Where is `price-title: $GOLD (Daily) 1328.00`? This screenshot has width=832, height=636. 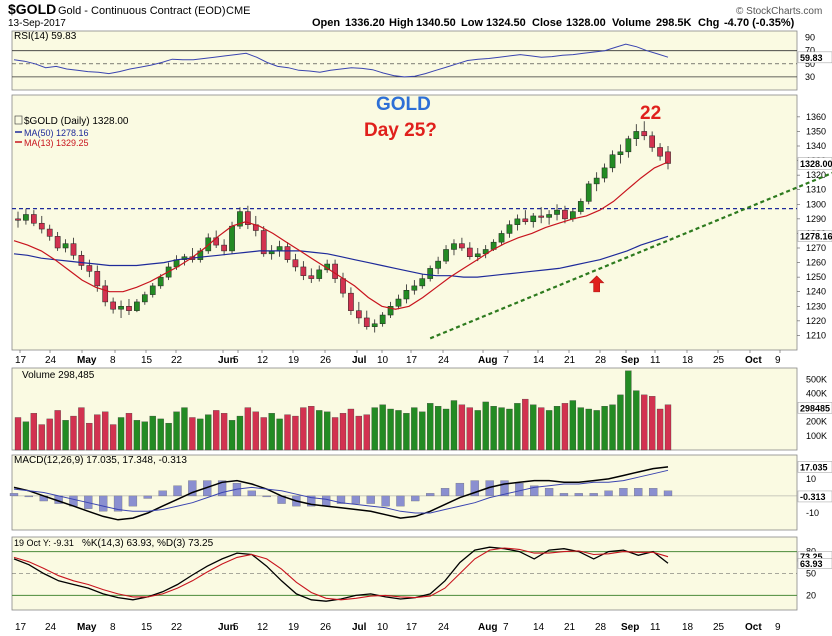 price-title: $GOLD (Daily) 1328.00 is located at coordinates (76, 121).